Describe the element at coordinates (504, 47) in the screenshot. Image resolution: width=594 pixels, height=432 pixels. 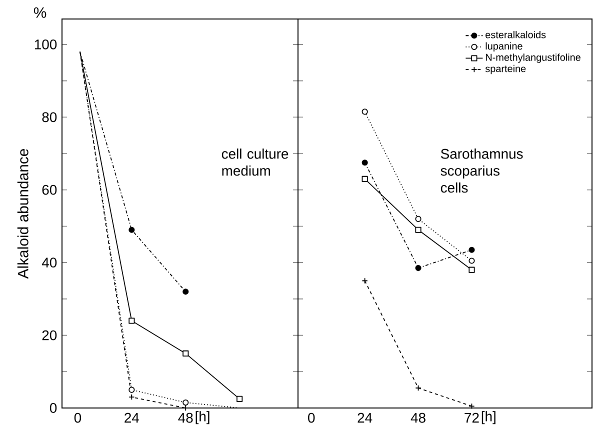
I see `legend-label: lupanine` at that location.